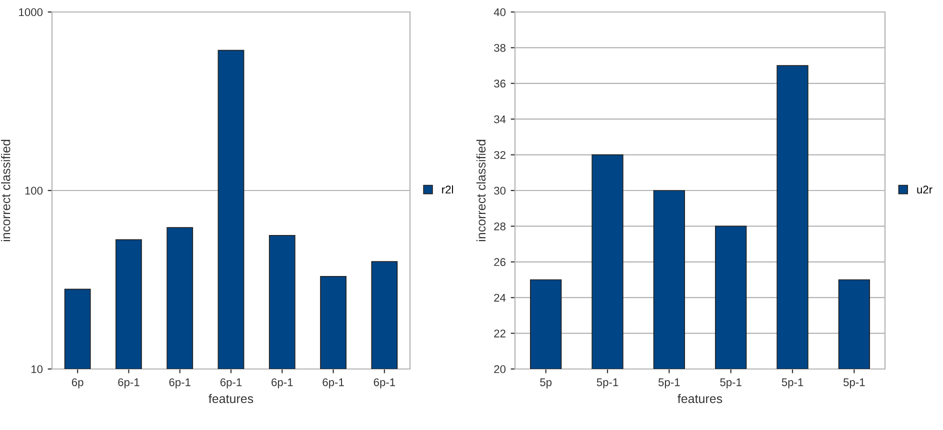 This screenshot has width=943, height=430. What do you see at coordinates (447, 189) in the screenshot?
I see `legend-label: r2l` at bounding box center [447, 189].